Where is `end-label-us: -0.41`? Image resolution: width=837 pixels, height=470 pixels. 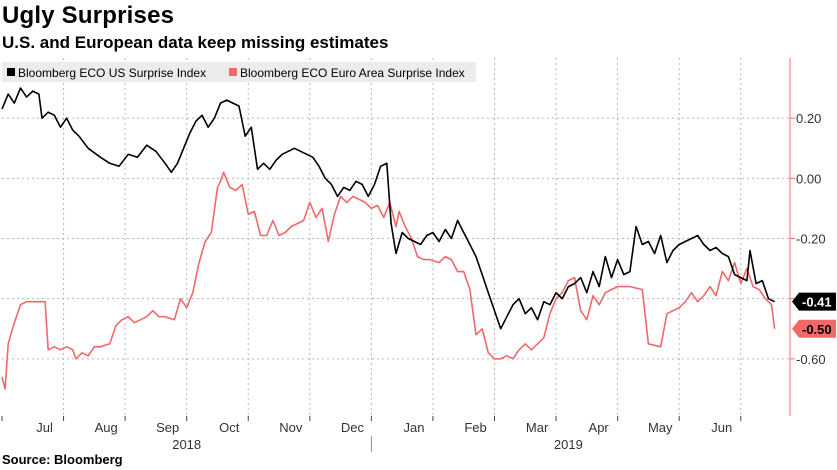
end-label-us: -0.41 is located at coordinates (817, 302).